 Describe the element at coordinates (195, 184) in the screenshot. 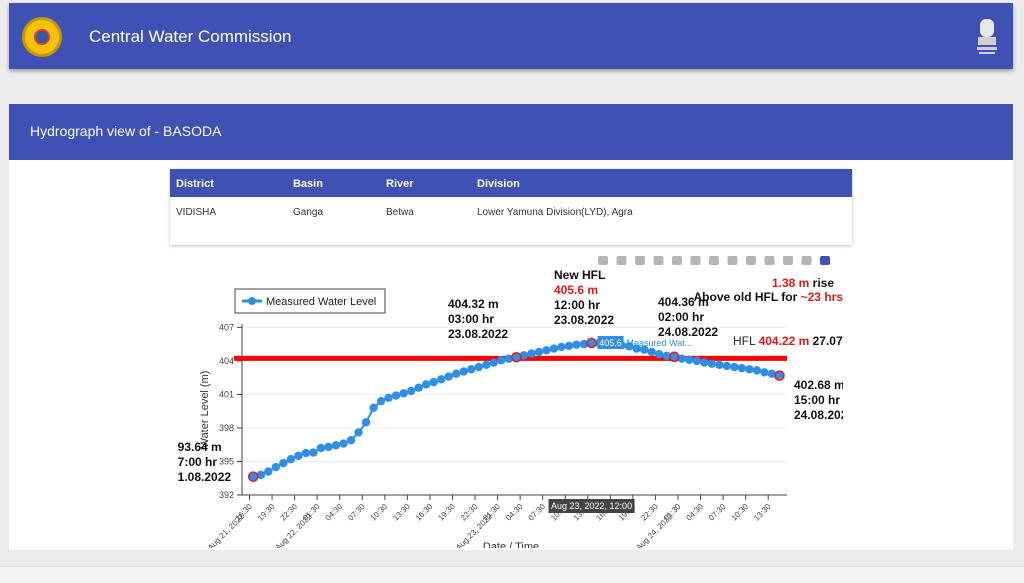

I see `column-header: District` at that location.